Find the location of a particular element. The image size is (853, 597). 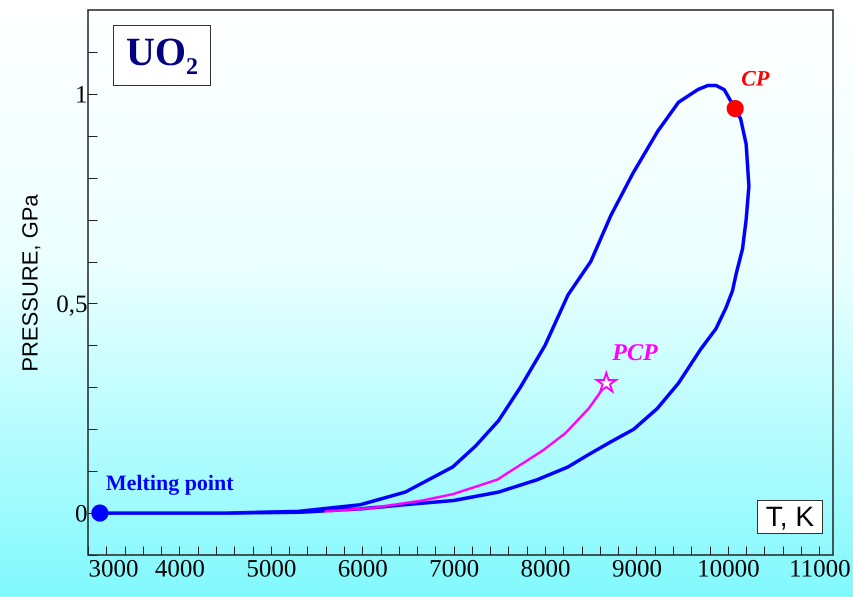

x-tick-label: 10000 is located at coordinates (728, 569).